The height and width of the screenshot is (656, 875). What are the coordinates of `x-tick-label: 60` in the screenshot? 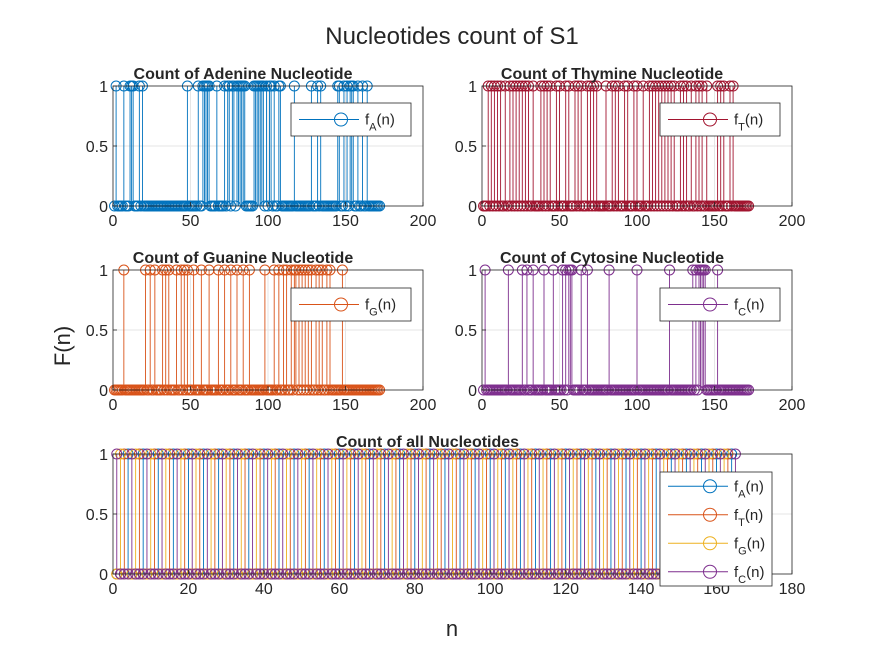 It's located at (339, 589).